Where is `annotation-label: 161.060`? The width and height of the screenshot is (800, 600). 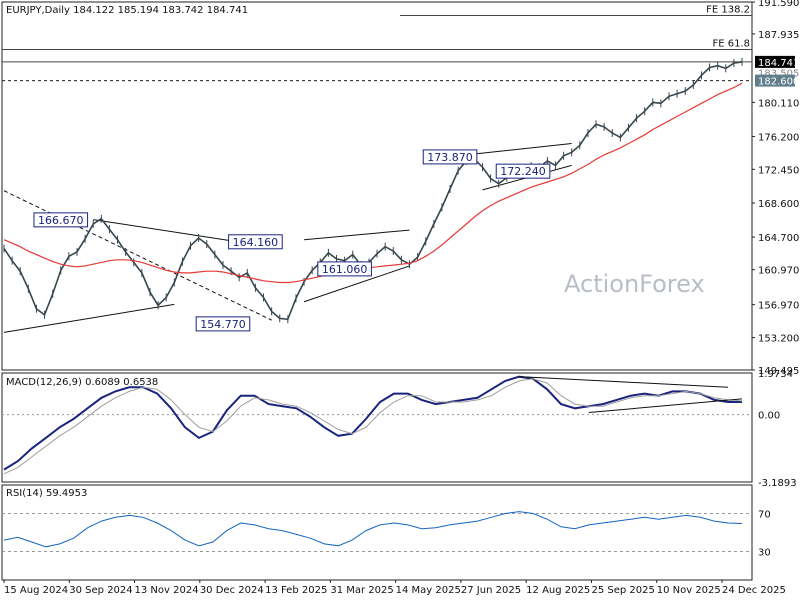
annotation-label: 161.060 is located at coordinates (345, 269).